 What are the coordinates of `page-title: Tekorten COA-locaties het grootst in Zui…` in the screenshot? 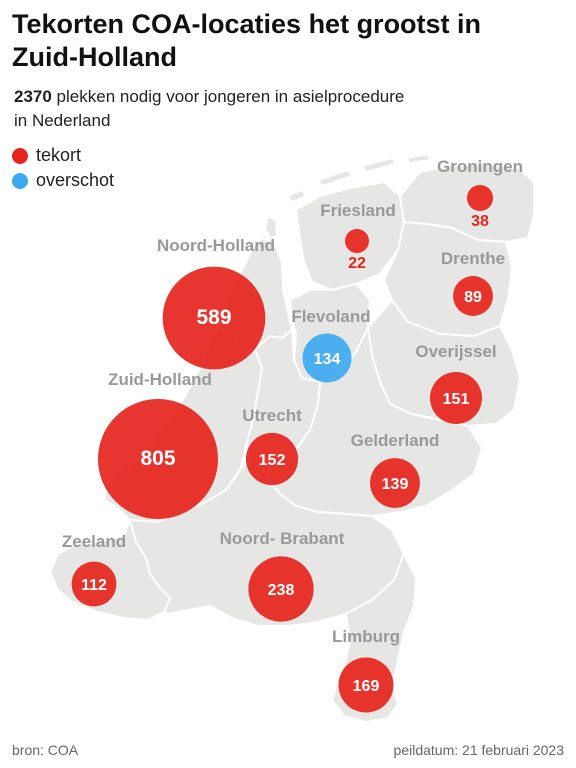 It's located at (247, 40).